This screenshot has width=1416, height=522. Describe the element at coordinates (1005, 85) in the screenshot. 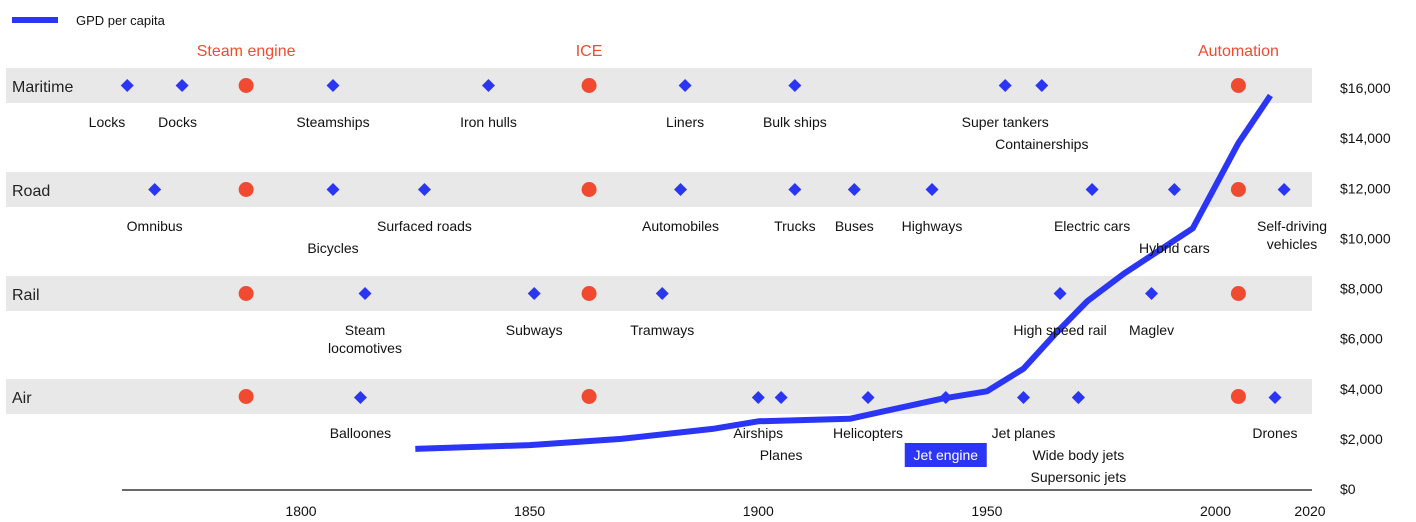

I see `event-marker-super-tankers` at that location.